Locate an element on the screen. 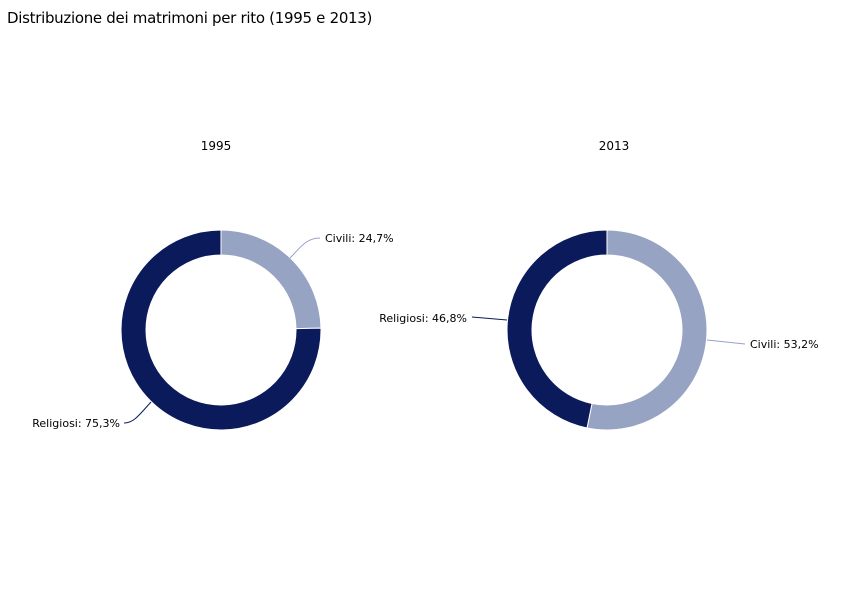 The height and width of the screenshot is (600, 850). connector-2013-religiosi is located at coordinates (489, 318).